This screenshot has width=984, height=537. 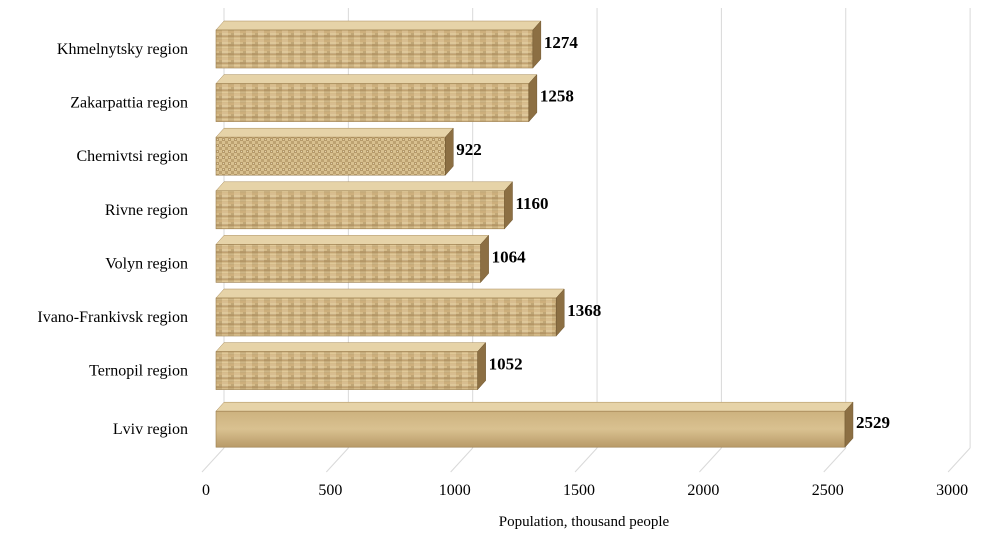 I want to click on x-tick-label: 2500, so click(x=828, y=490).